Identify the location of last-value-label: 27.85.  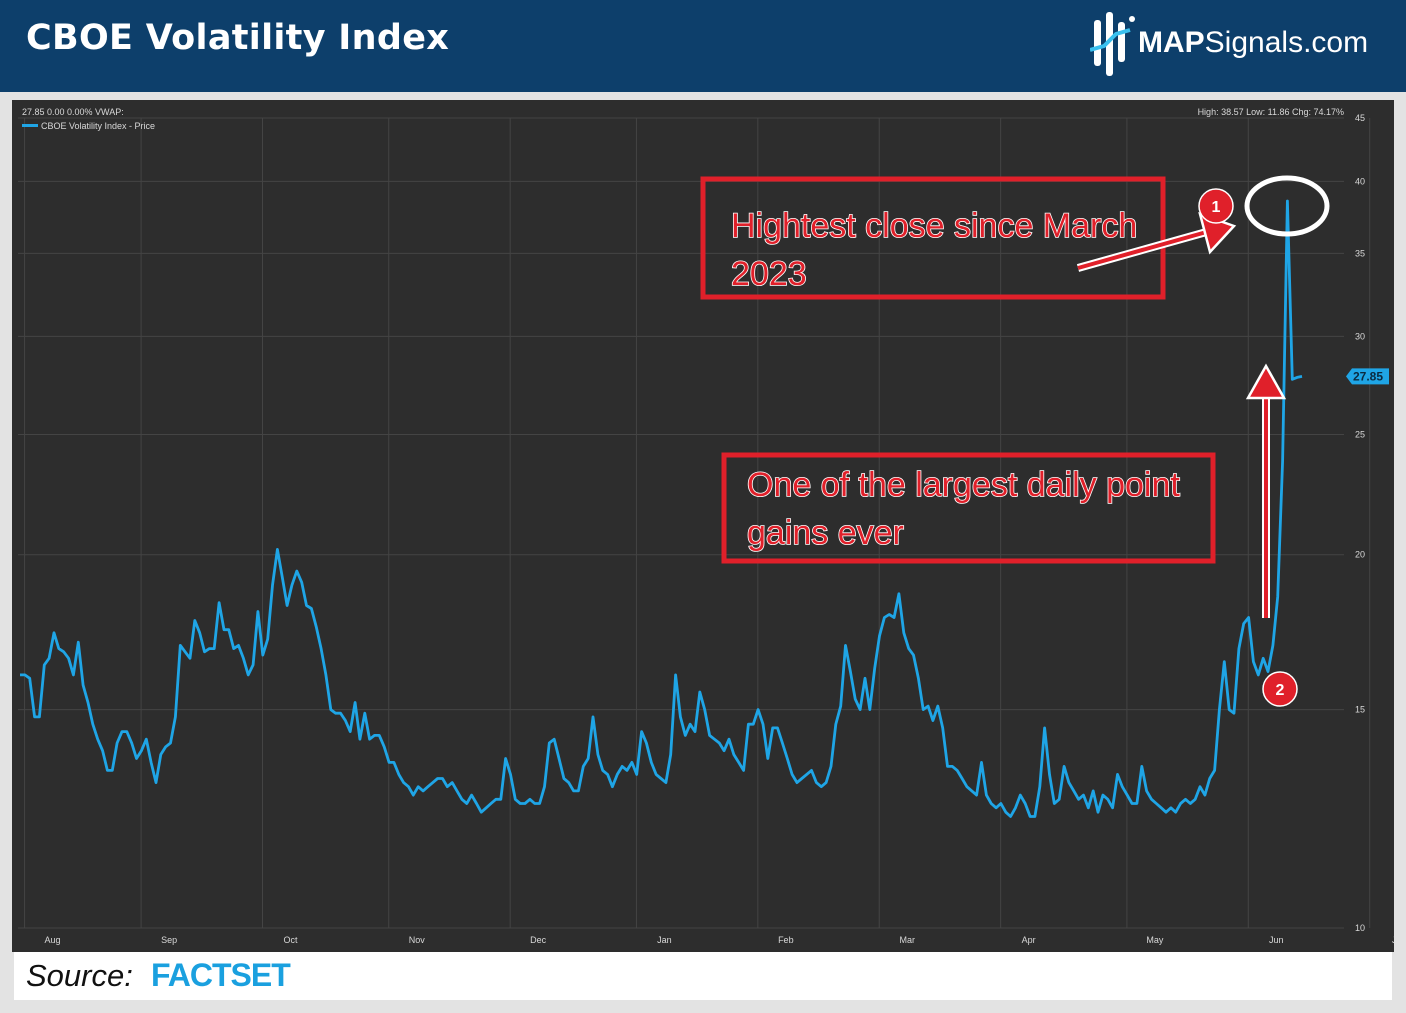
(1368, 376).